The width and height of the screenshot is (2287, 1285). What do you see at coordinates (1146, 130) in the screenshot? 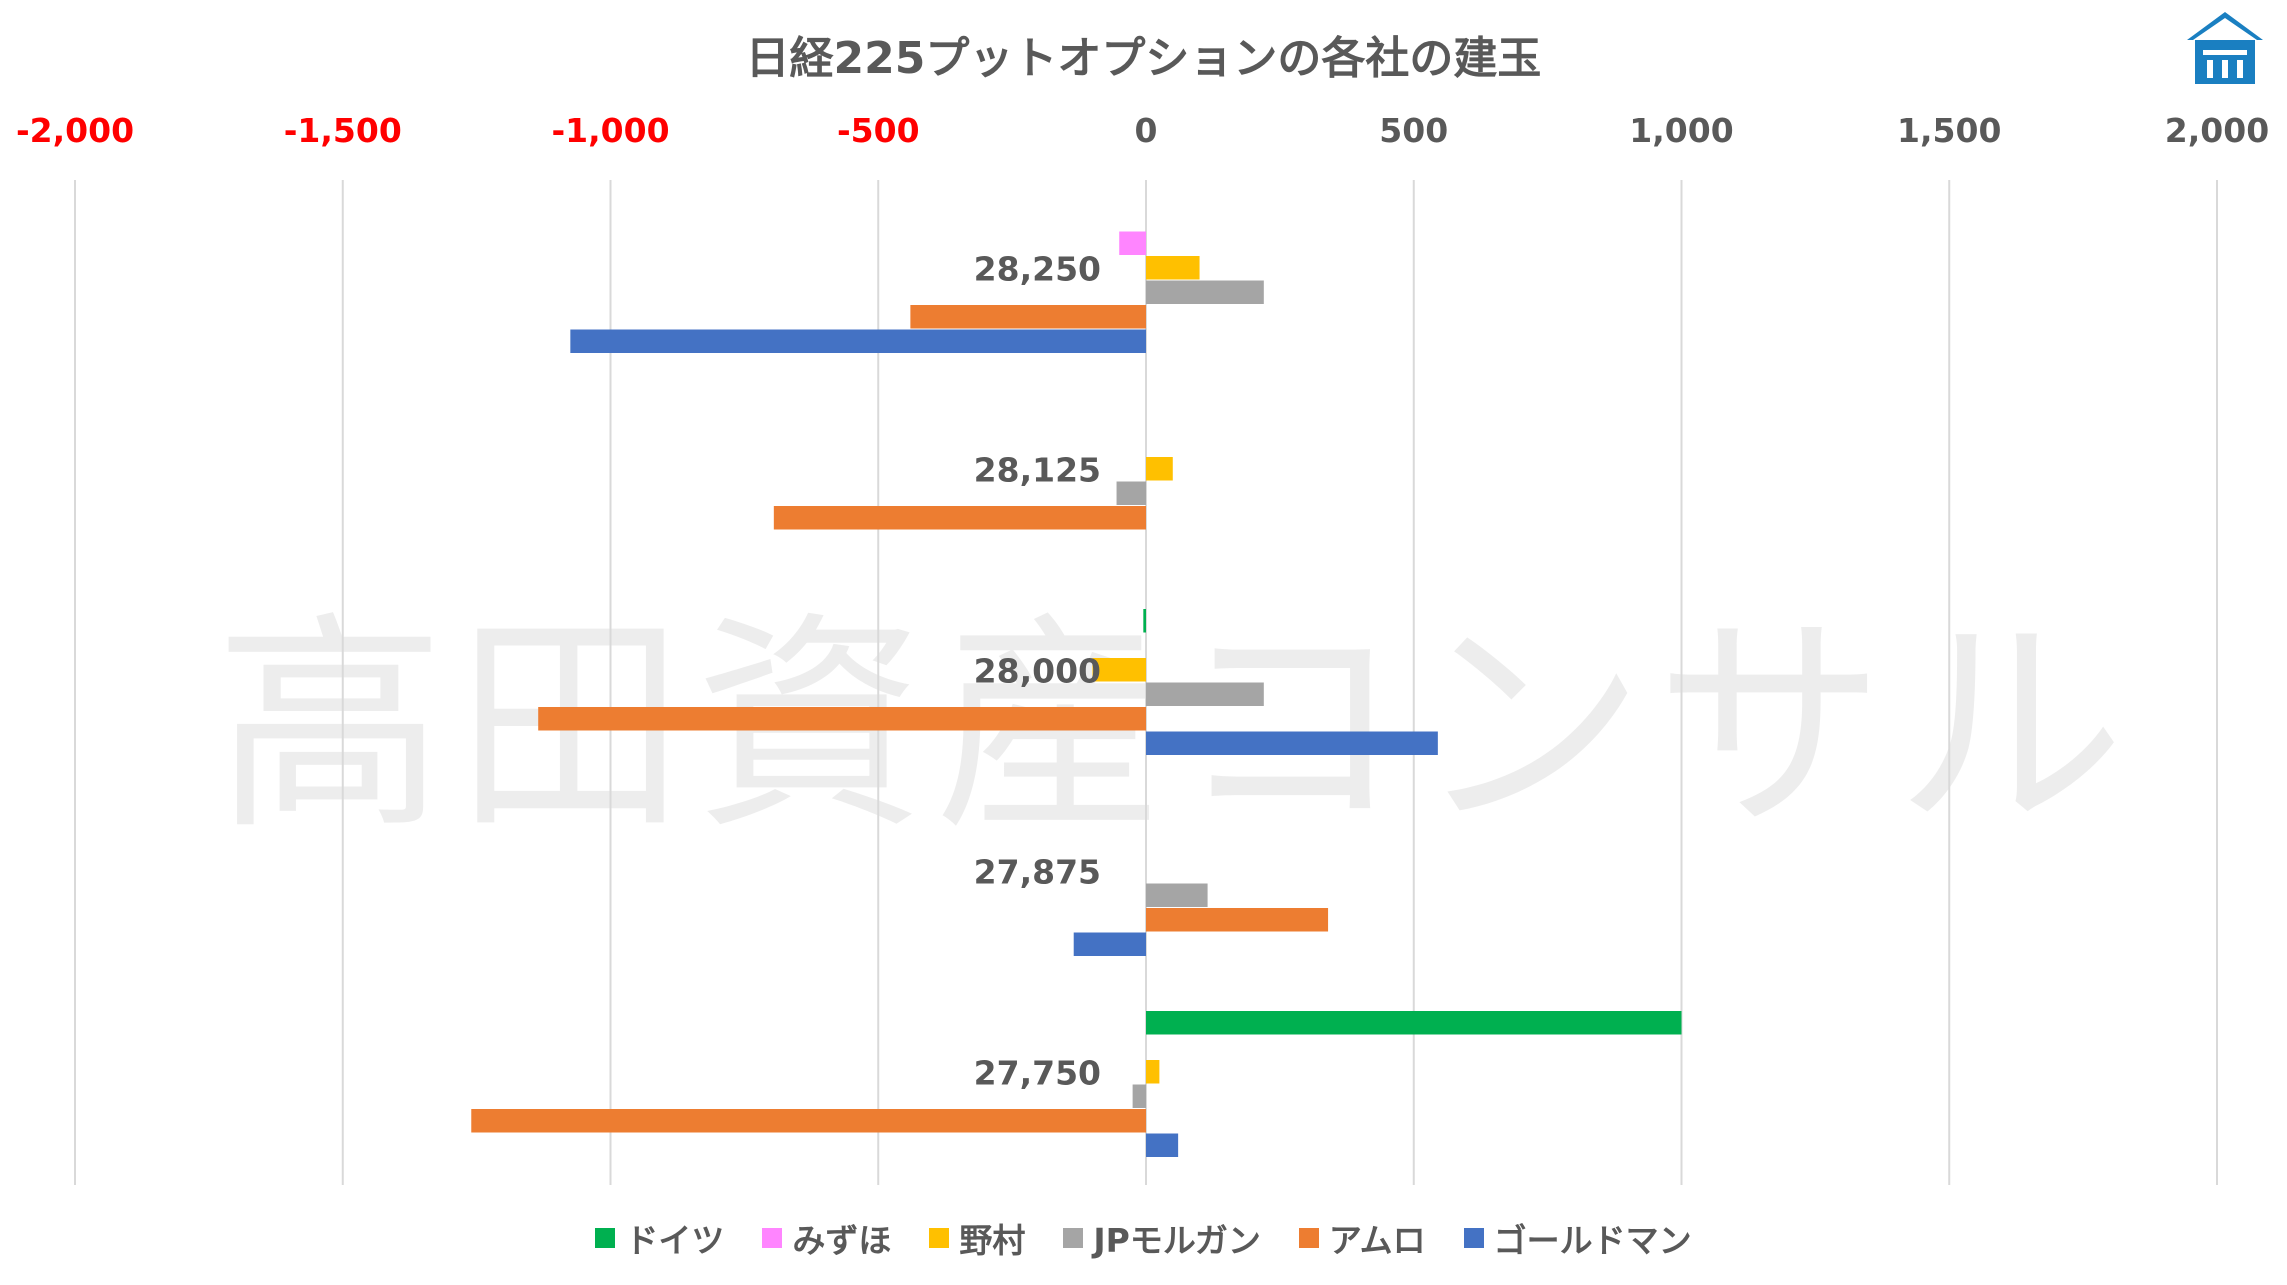
I see `x-tick-label: 0` at bounding box center [1146, 130].